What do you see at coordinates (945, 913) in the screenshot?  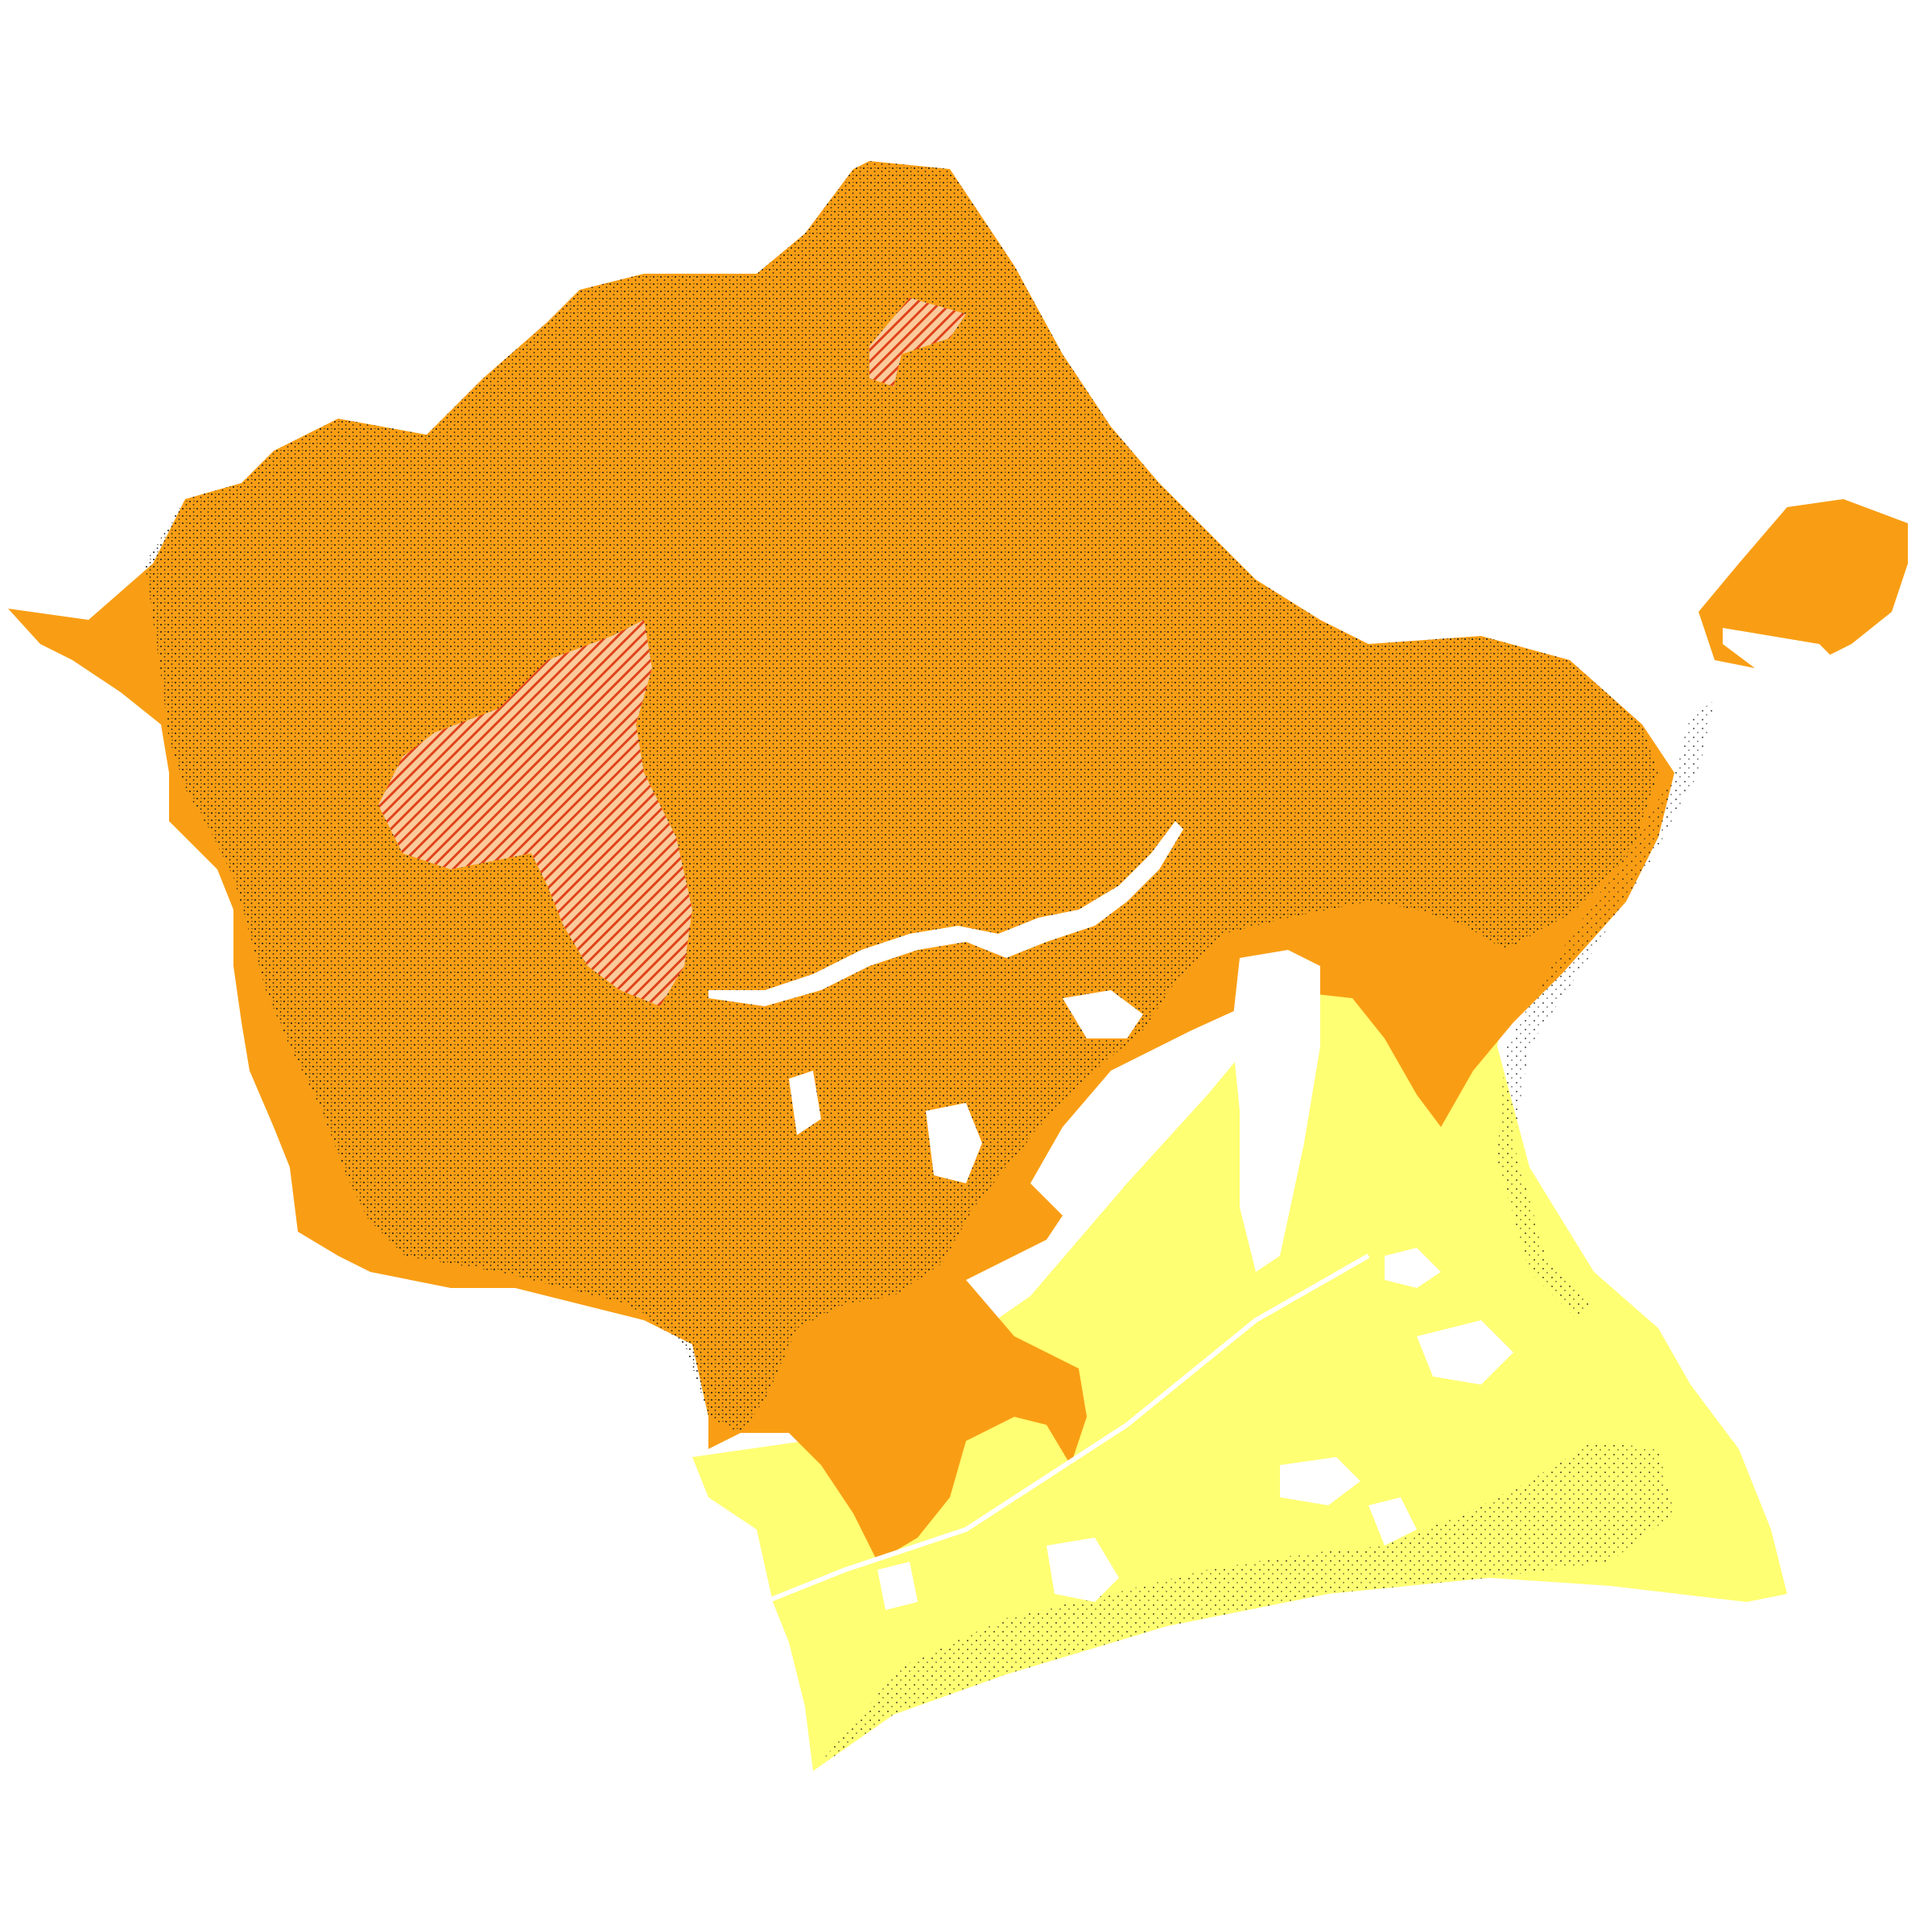 I see `river-channel` at bounding box center [945, 913].